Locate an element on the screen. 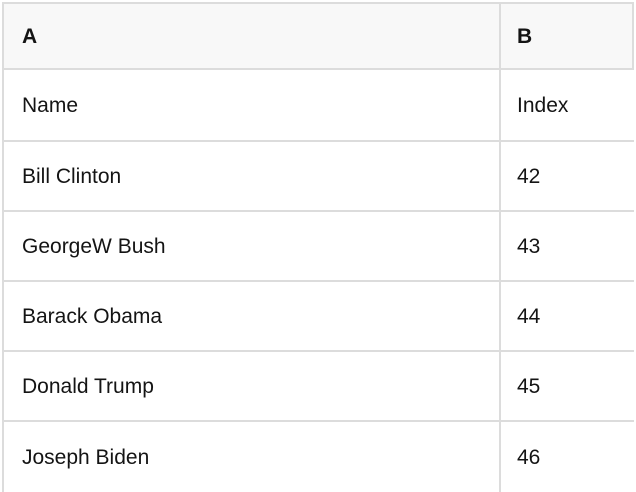 This screenshot has width=636, height=492. table-row: Donald Trump 45 is located at coordinates (319, 387).